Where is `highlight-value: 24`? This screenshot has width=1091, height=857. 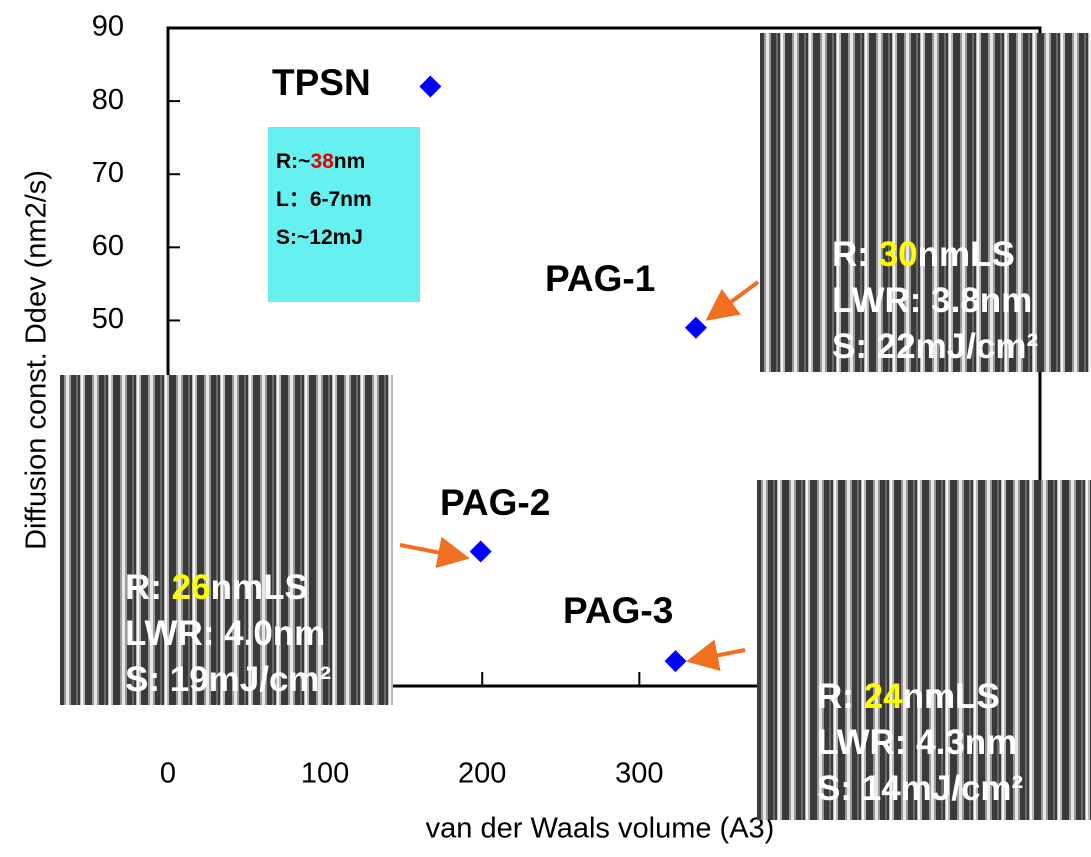
highlight-value: 24 is located at coordinates (883, 696).